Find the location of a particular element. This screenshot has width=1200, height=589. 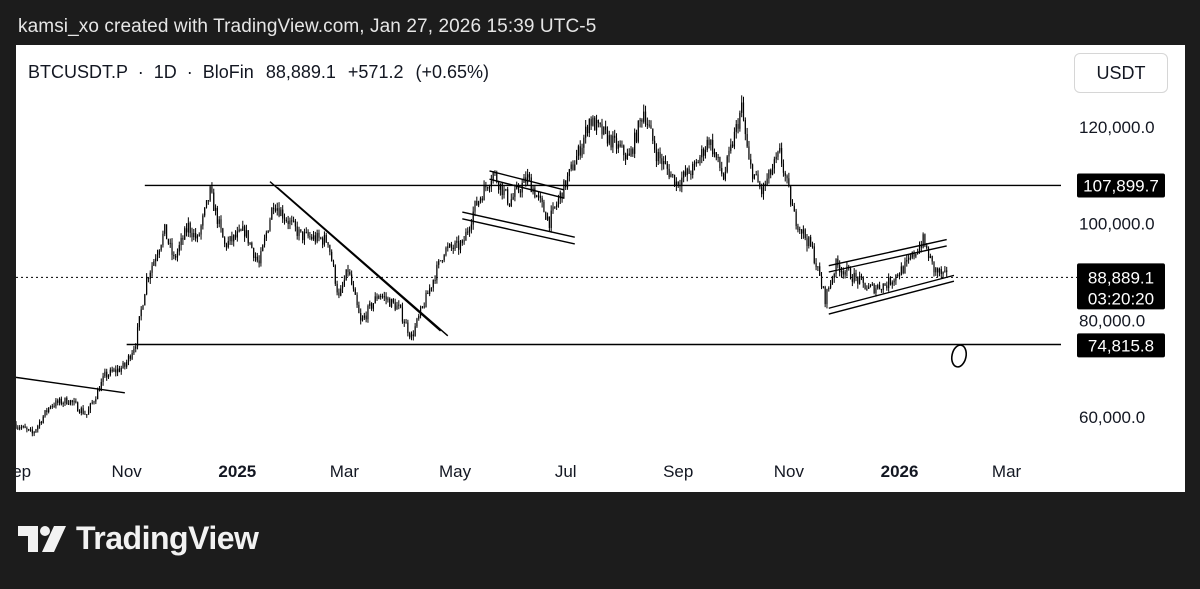

currency-unit-button: USDT is located at coordinates (1121, 73).